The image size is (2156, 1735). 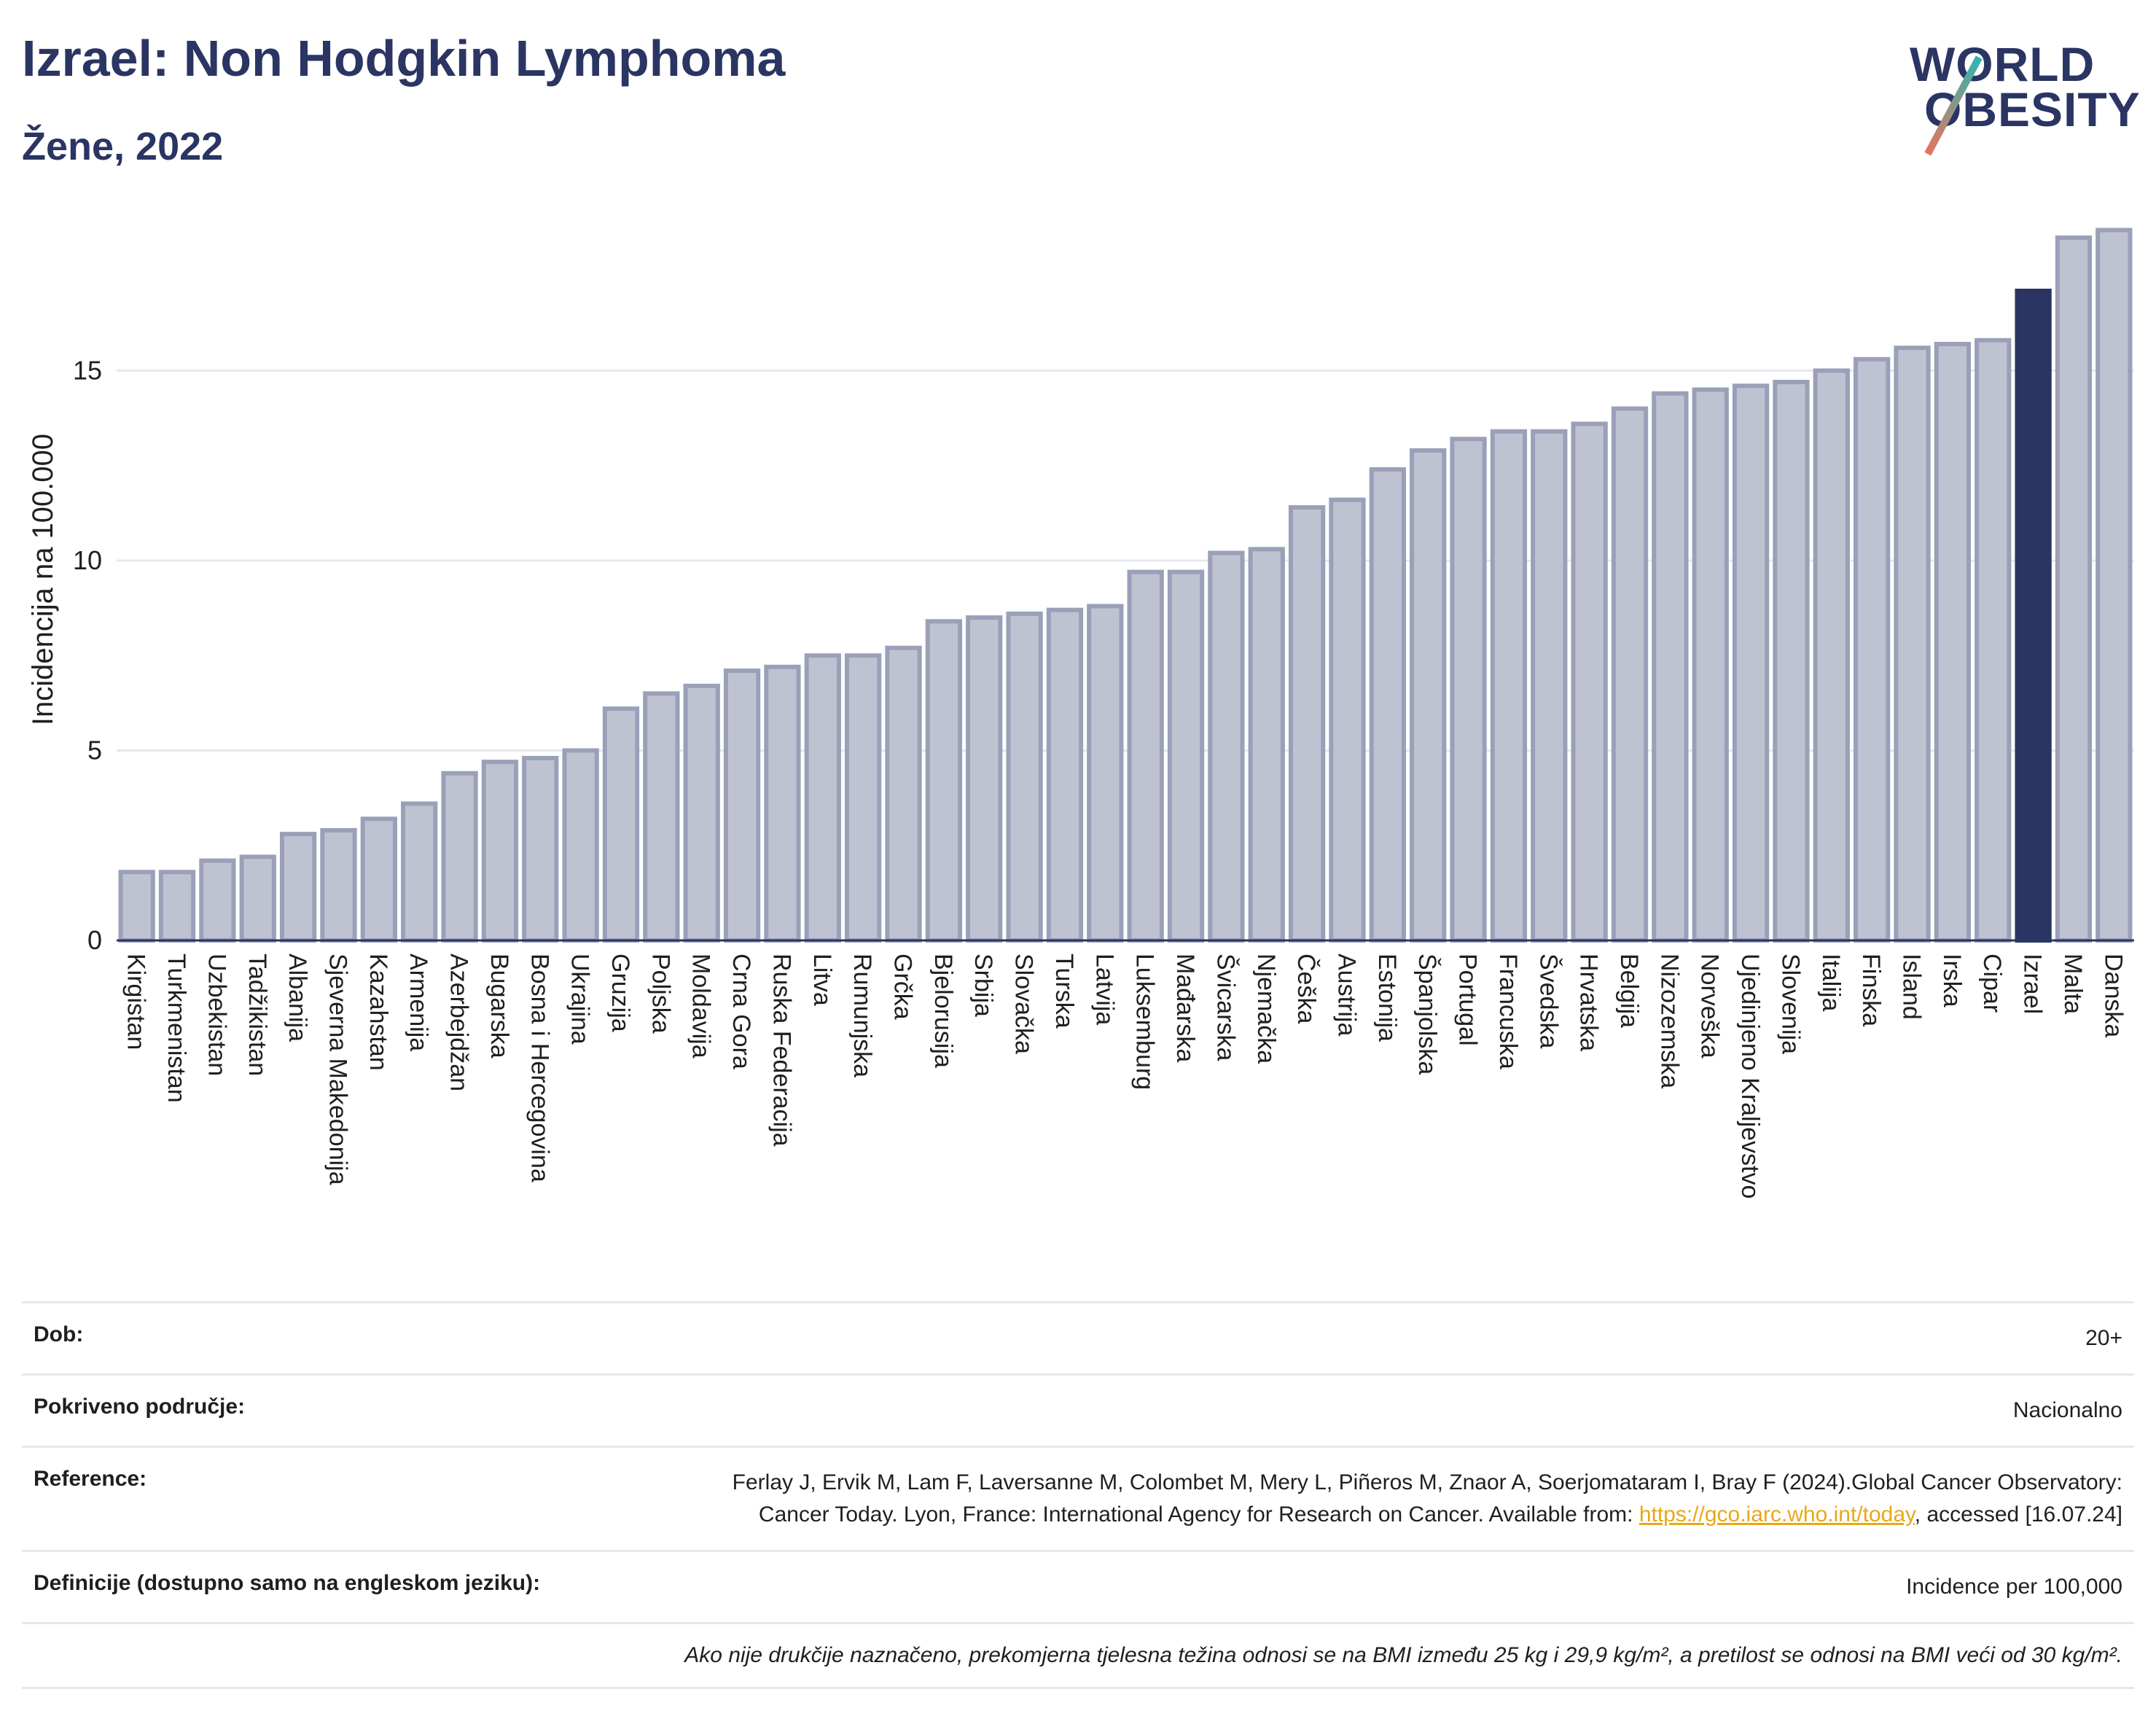 I want to click on x-tick-label: Moldavija, so click(x=701, y=1006).